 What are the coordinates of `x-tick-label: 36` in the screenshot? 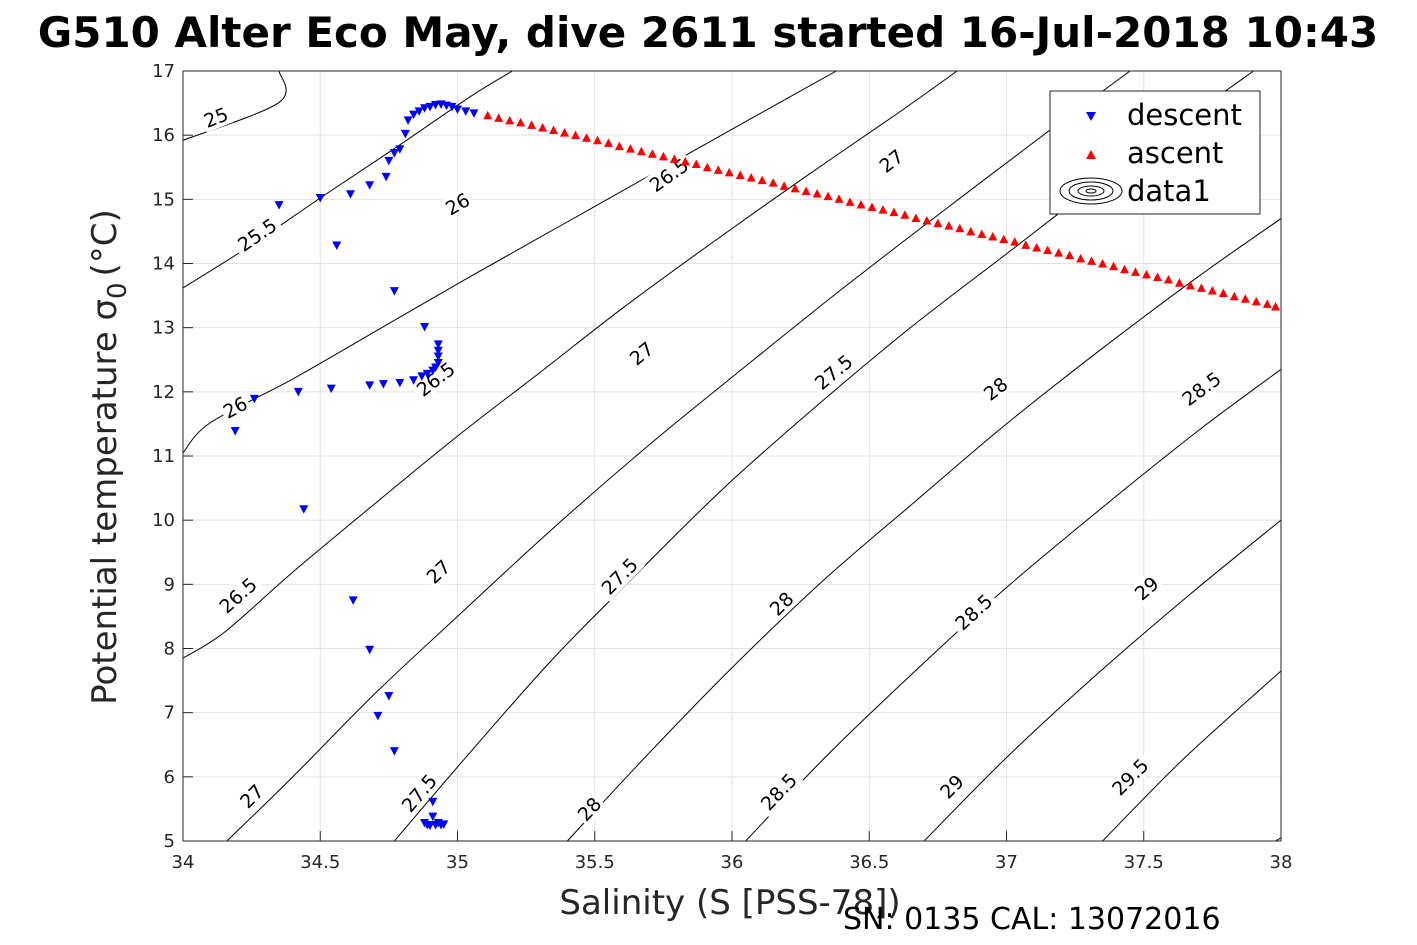 It's located at (732, 862).